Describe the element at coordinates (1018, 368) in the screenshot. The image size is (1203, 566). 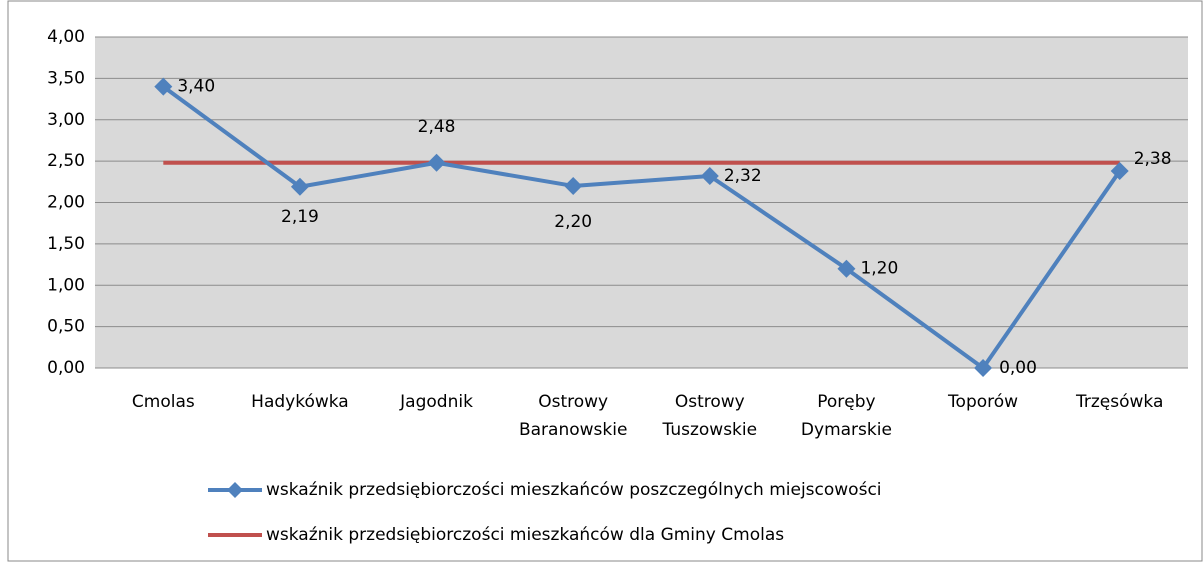
I see `data-label: 0,00` at that location.